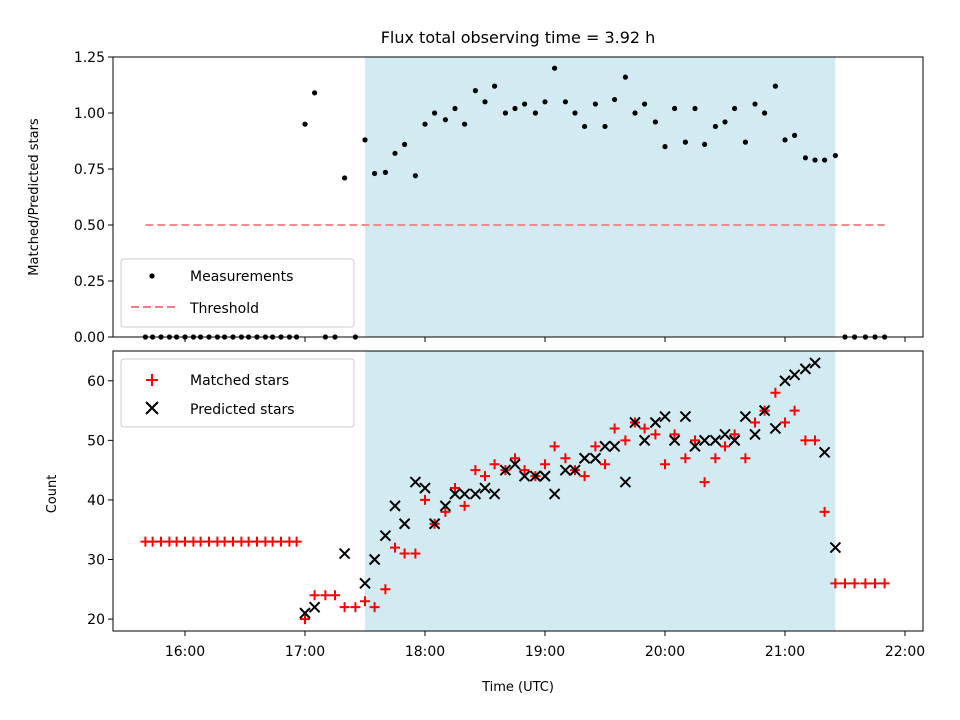 The width and height of the screenshot is (960, 720). I want to click on count-legend: Matched stars Predicted stars, so click(237, 393).